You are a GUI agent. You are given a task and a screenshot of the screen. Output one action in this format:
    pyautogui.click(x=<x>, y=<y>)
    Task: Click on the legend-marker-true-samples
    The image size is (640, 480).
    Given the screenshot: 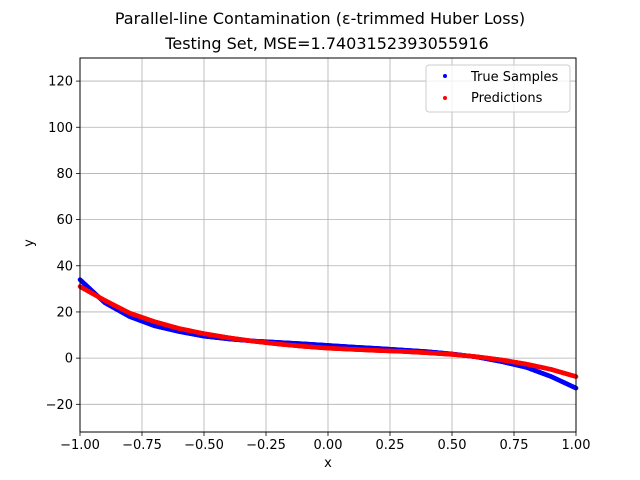 What is the action you would take?
    pyautogui.click(x=445, y=76)
    